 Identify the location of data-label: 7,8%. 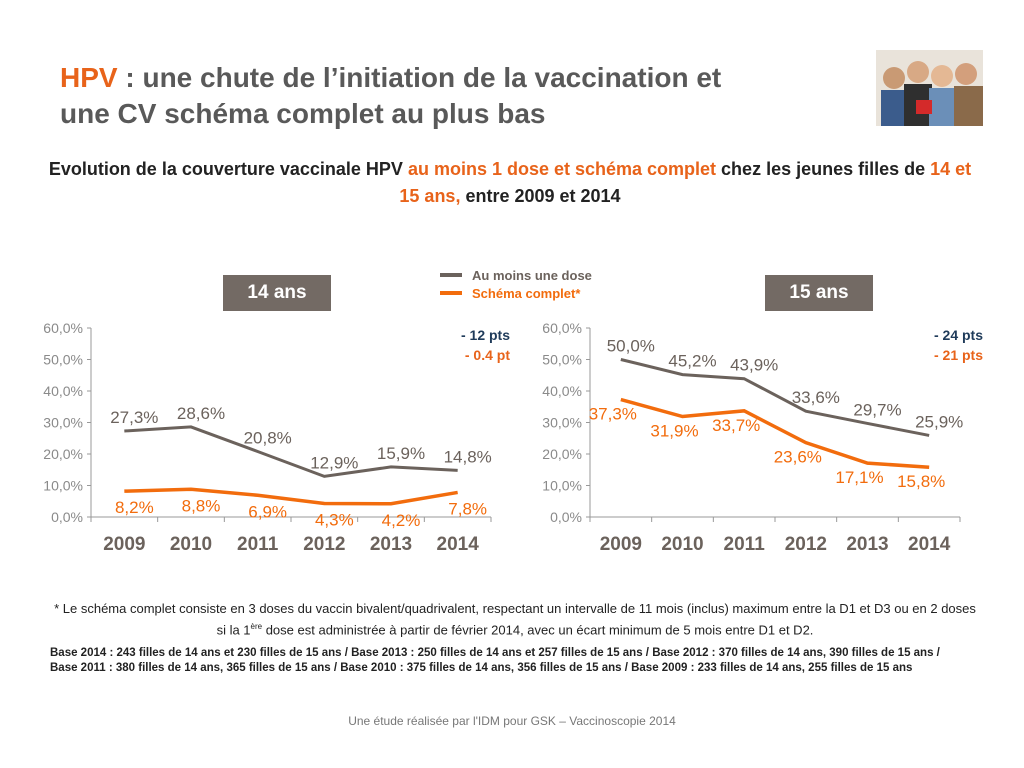
(467, 508).